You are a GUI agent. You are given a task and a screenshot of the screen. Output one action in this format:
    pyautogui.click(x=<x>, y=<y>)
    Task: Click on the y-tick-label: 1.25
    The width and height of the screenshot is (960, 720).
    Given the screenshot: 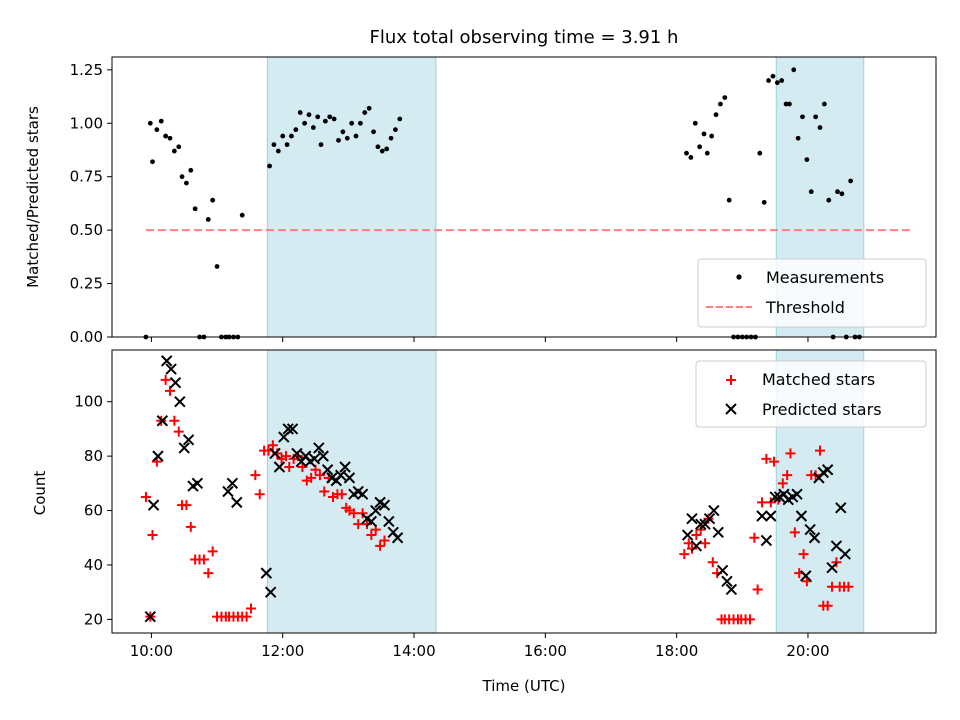 What is the action you would take?
    pyautogui.click(x=86, y=70)
    